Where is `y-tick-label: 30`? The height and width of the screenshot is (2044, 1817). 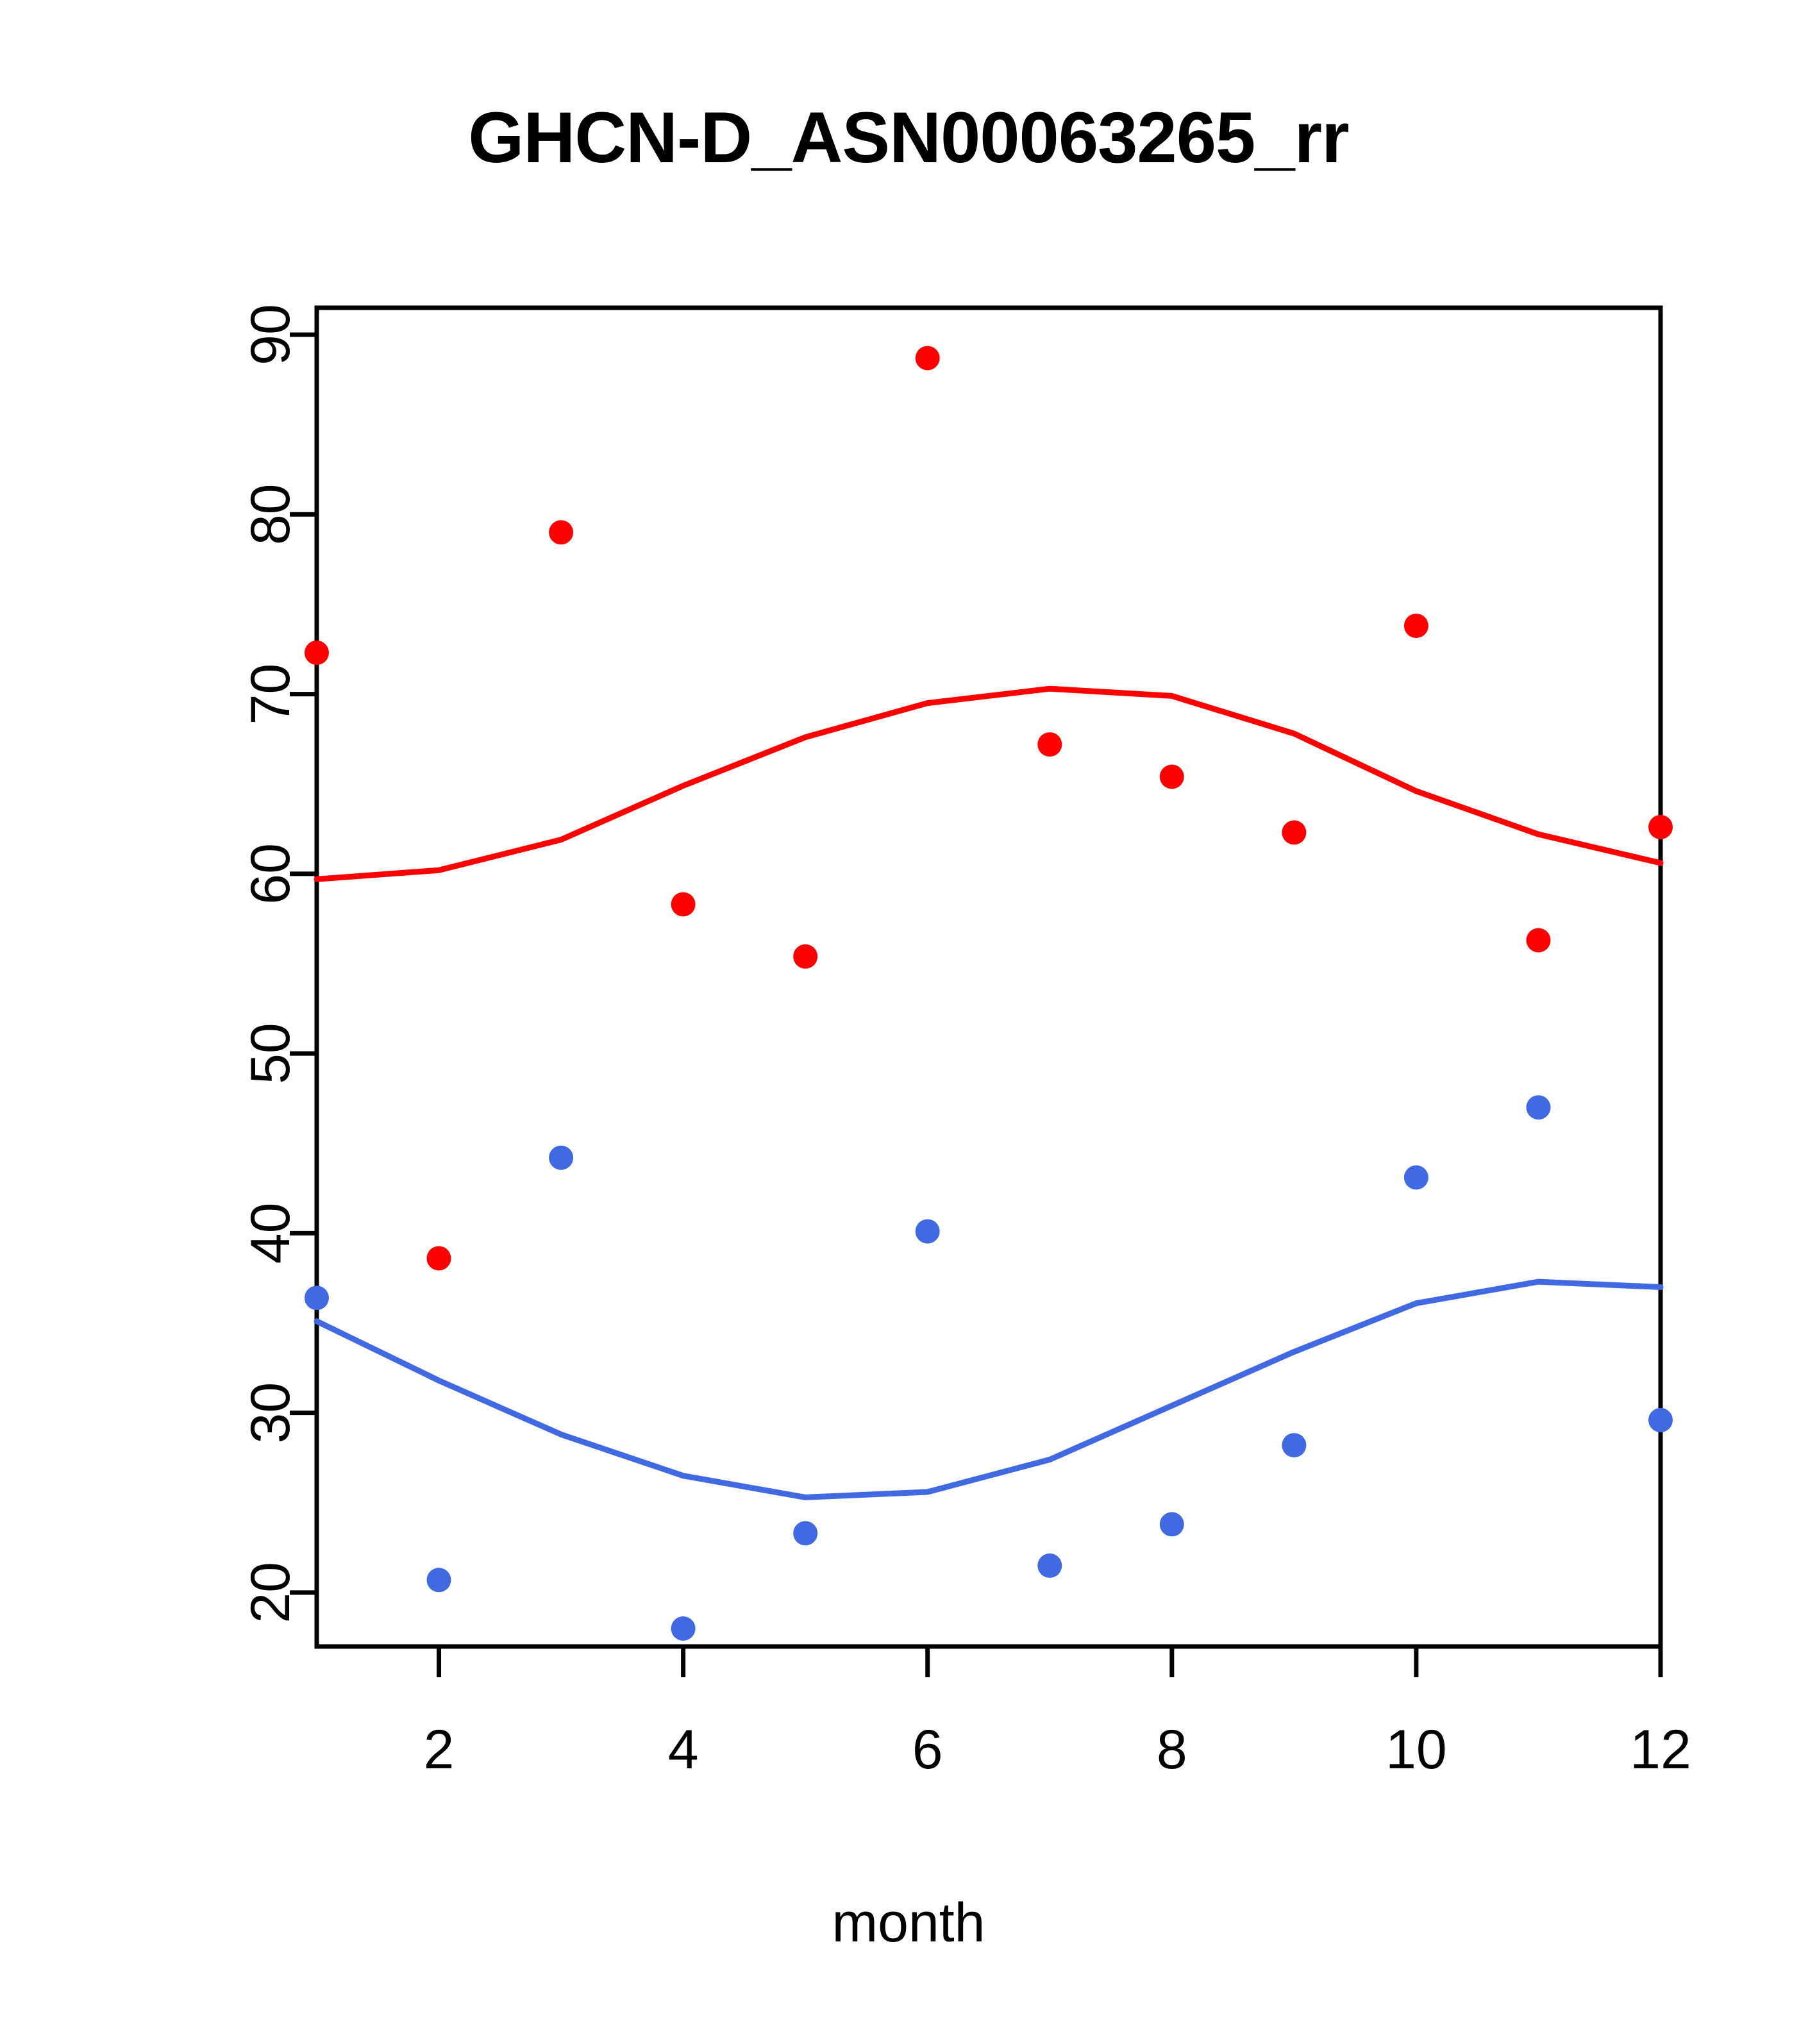
y-tick-label: 30 is located at coordinates (270, 1413).